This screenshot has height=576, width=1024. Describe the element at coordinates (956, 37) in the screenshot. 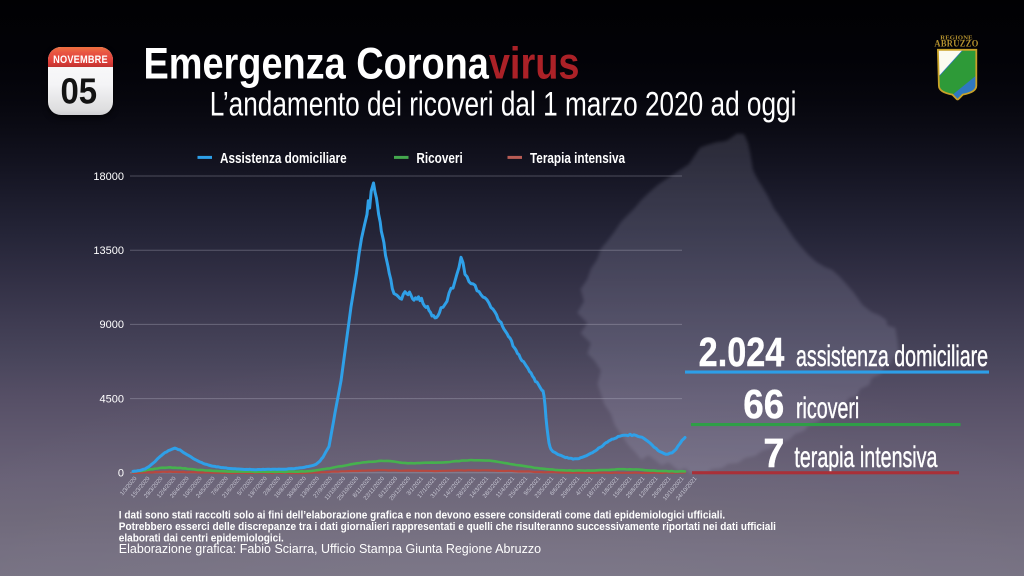

I see `svg-text: REGIONE` at that location.